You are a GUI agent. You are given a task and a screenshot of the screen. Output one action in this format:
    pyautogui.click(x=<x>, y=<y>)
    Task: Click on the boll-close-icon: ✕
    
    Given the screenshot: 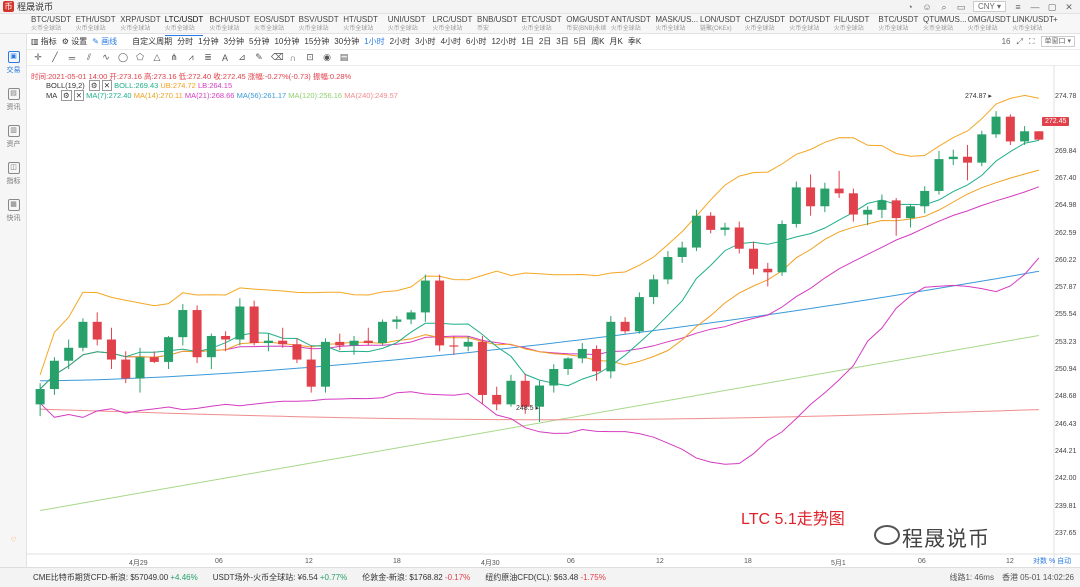 What is the action you would take?
    pyautogui.click(x=106, y=85)
    